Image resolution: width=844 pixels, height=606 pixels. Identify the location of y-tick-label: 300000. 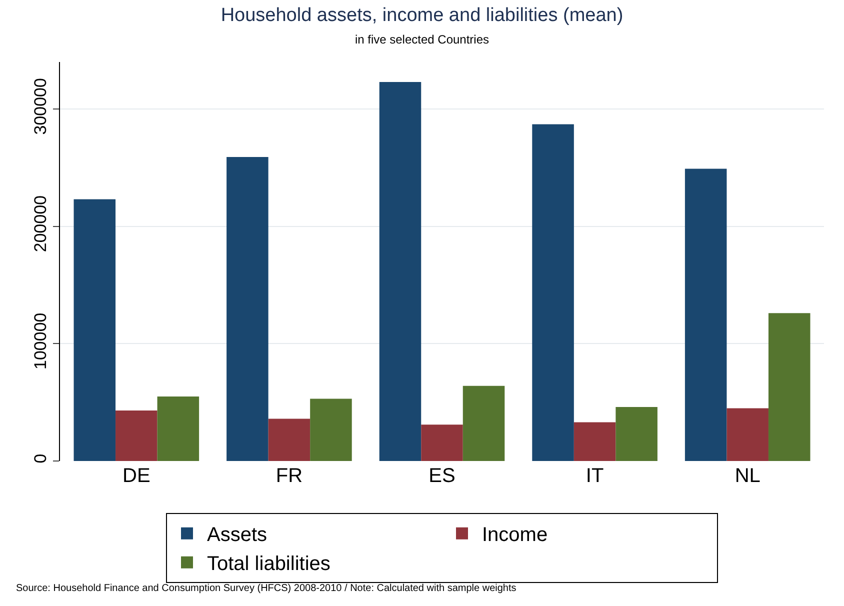
(40, 106).